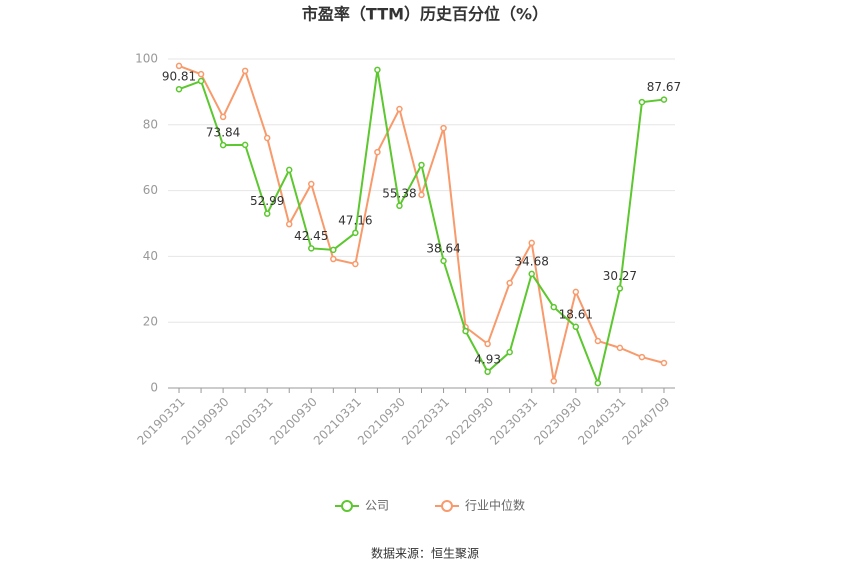 The width and height of the screenshot is (850, 575). What do you see at coordinates (146, 59) in the screenshot?
I see `y-tick-label: 100` at bounding box center [146, 59].